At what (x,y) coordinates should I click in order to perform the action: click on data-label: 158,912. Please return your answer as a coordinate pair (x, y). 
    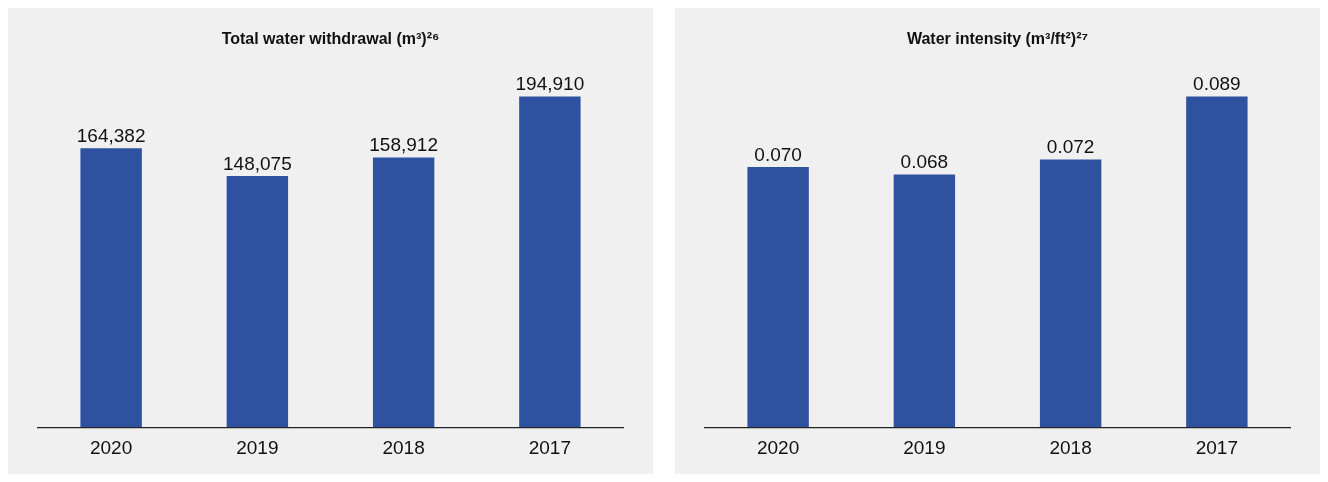
    Looking at the image, I should click on (403, 145).